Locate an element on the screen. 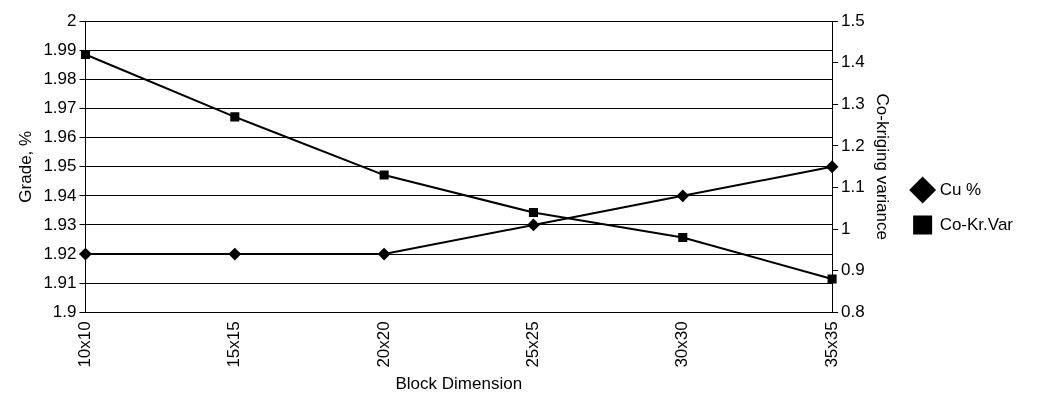  y-tick-label: 1.92 is located at coordinates (60, 253).